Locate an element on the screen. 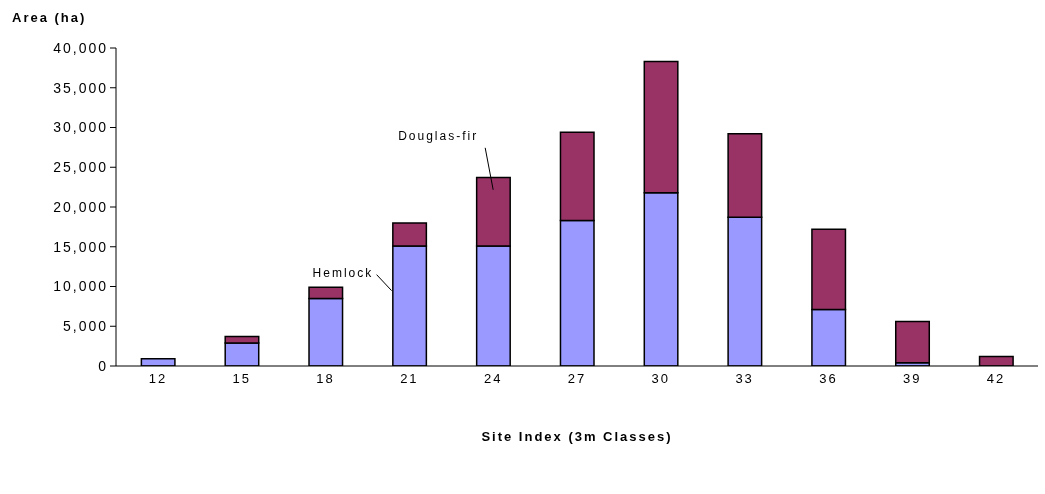 The height and width of the screenshot is (494, 1045). series-label: Hemlock is located at coordinates (343, 272).